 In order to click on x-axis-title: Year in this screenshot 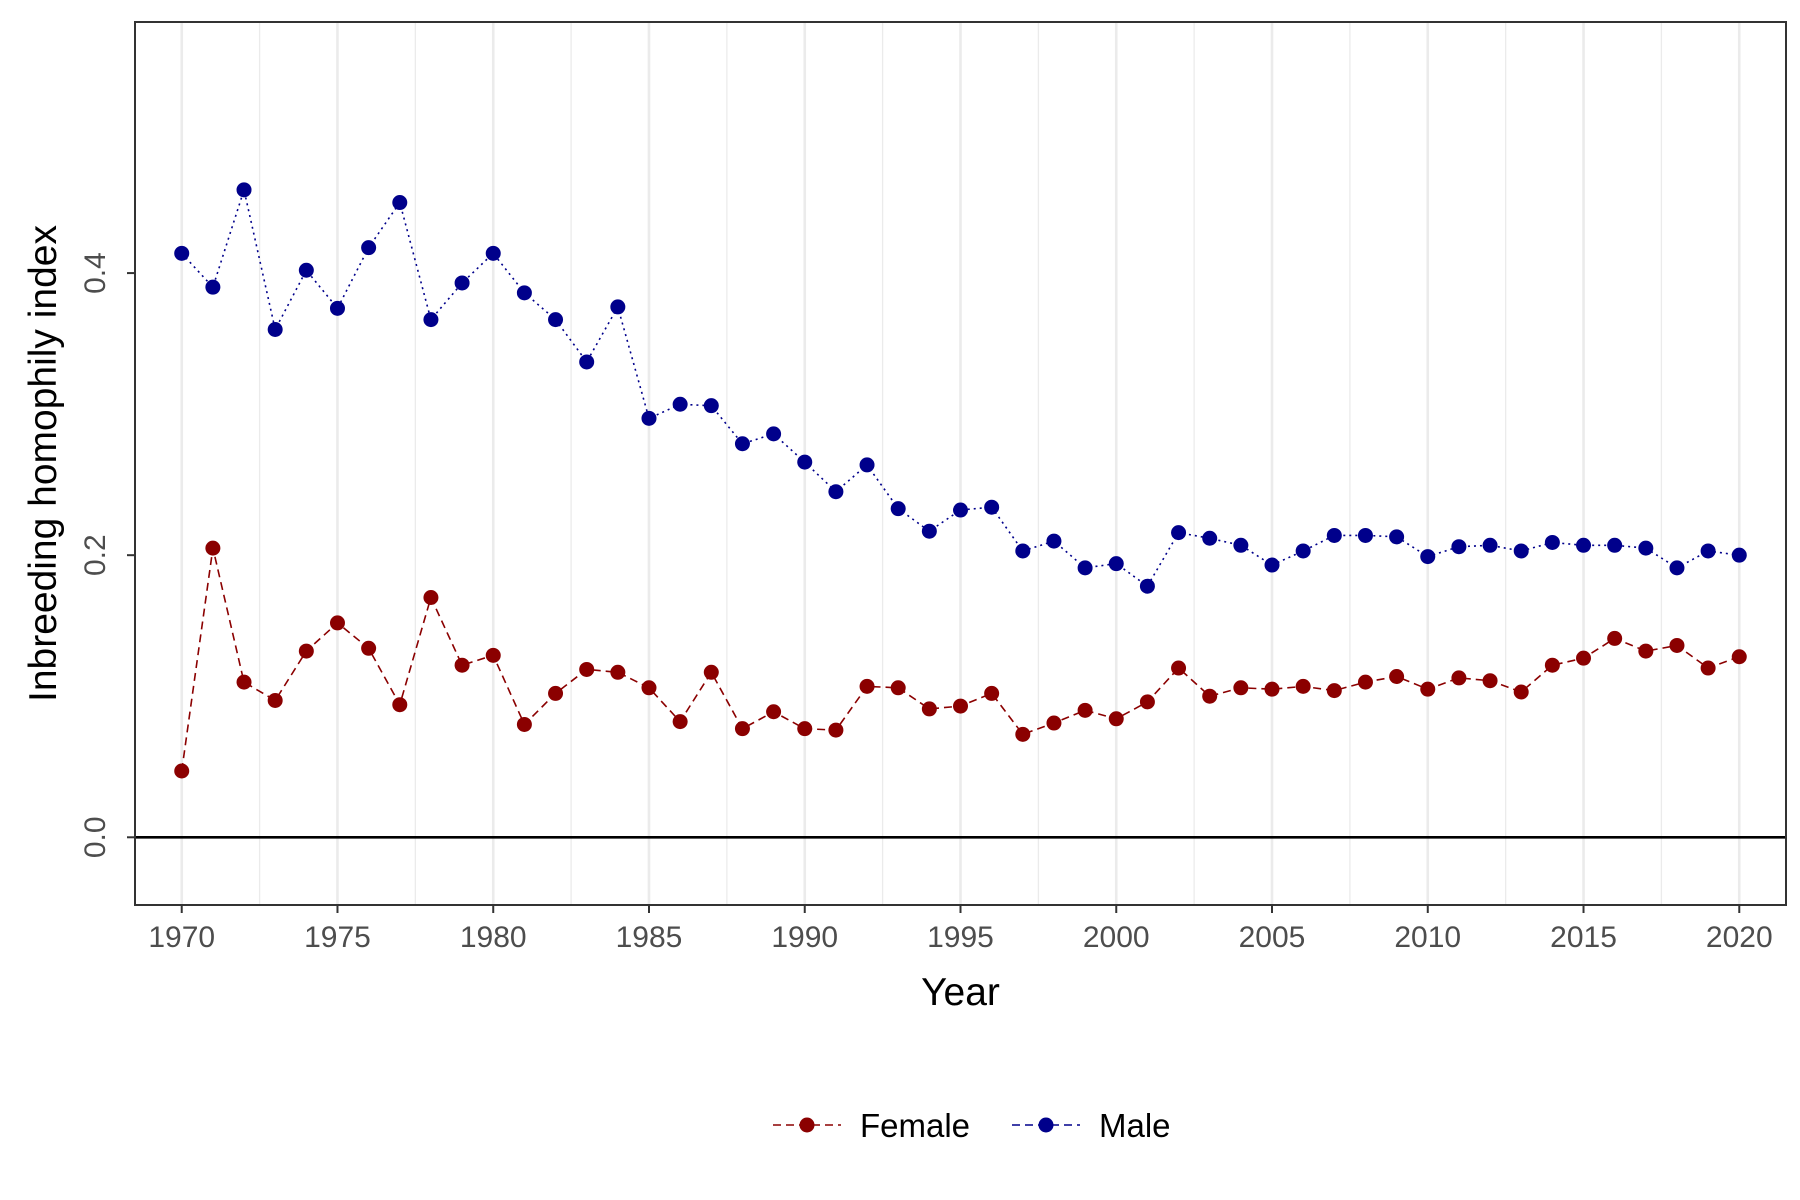, I will do `click(960, 992)`.